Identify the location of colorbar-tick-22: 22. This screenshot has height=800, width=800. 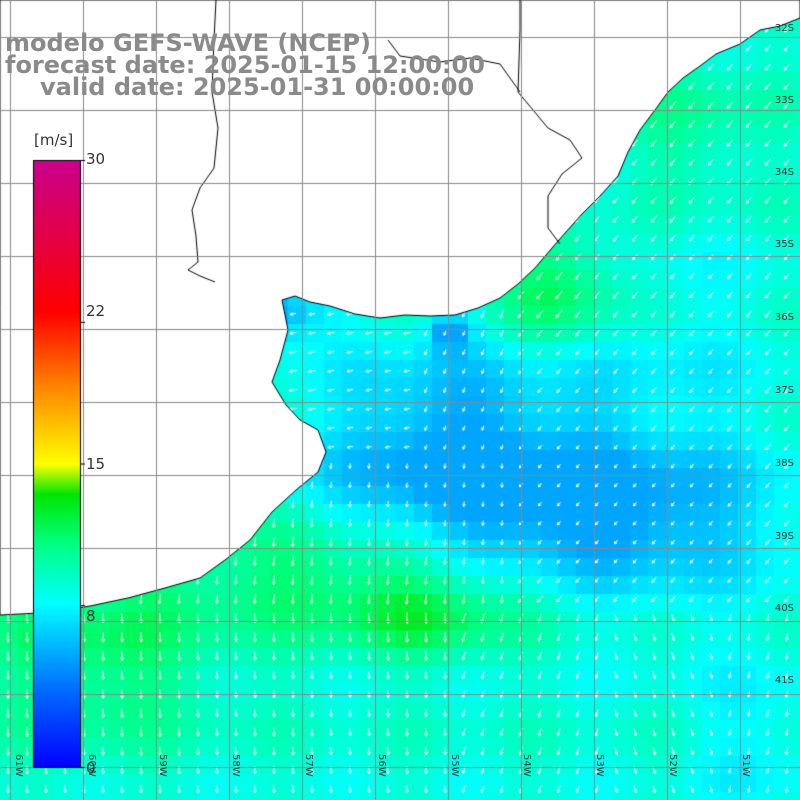
(96, 311).